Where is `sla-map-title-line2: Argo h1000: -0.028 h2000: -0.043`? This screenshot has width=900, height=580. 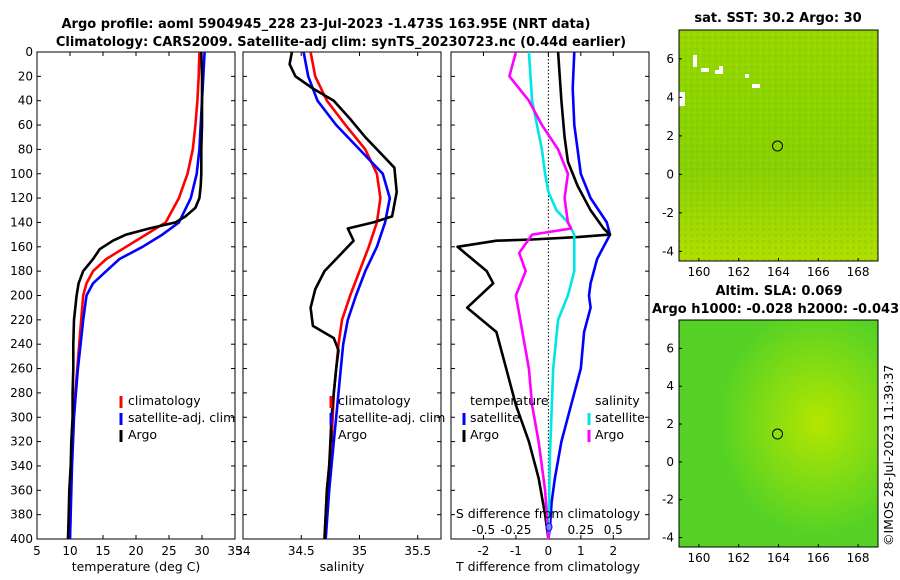 sla-map-title-line2: Argo h1000: -0.028 h2000: -0.043 is located at coordinates (775, 309).